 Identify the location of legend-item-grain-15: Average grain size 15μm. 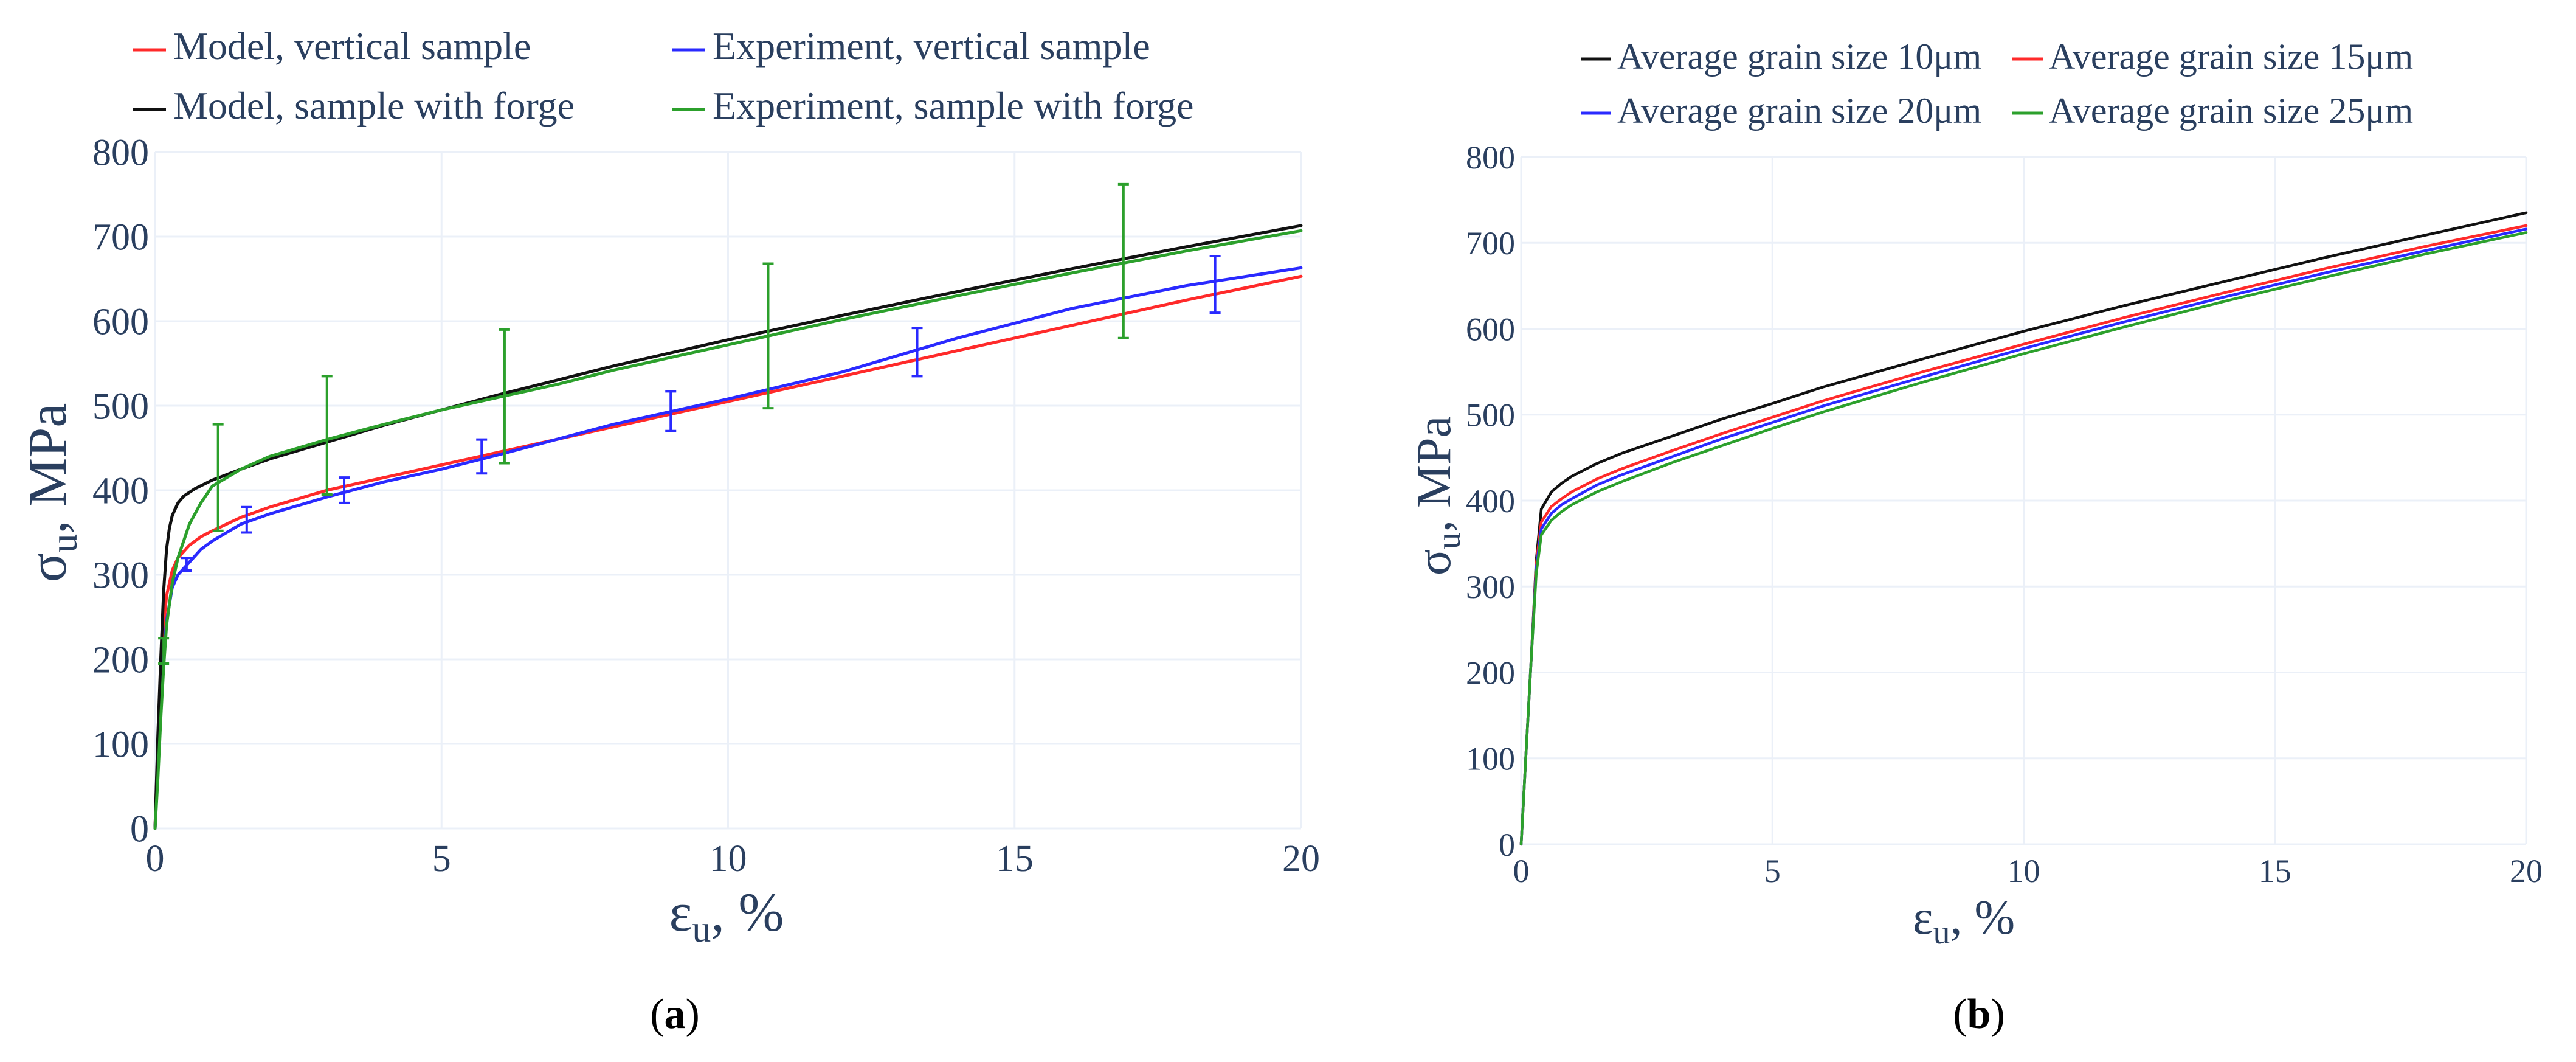
(2212, 56).